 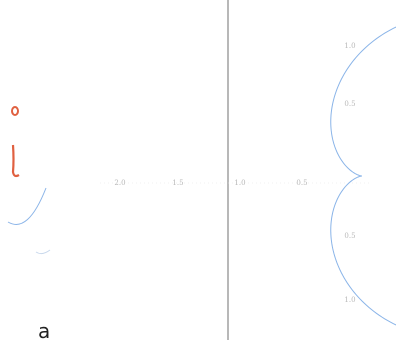 What do you see at coordinates (29, 180) in the screenshot?
I see `handwriting` at bounding box center [29, 180].